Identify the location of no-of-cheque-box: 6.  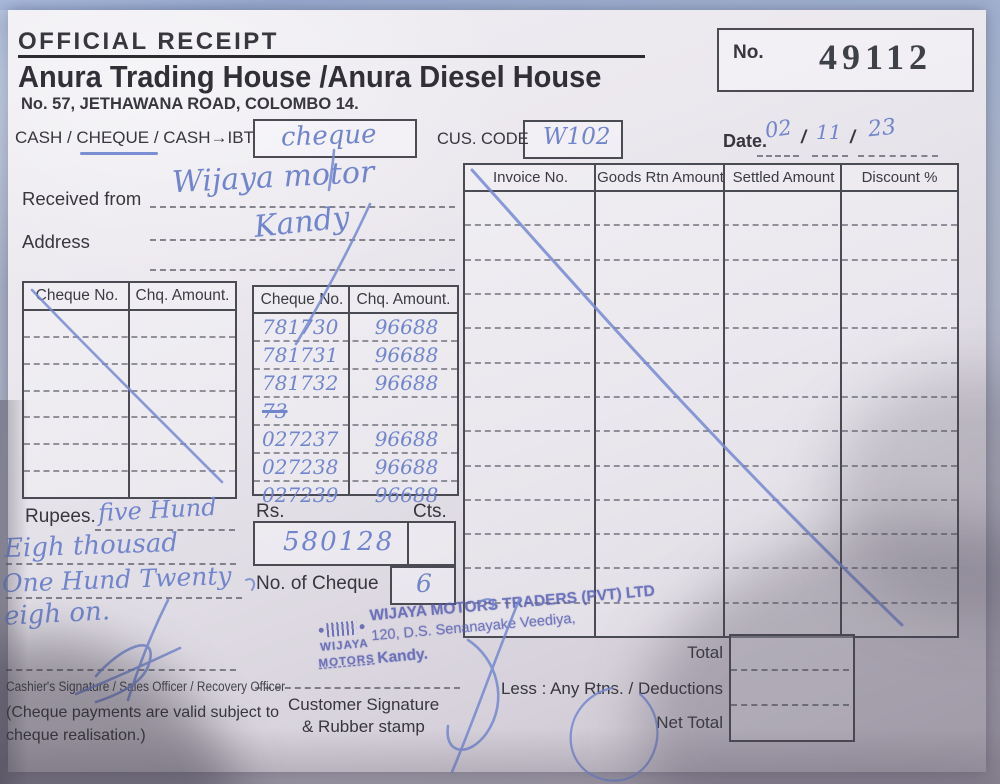
(423, 585).